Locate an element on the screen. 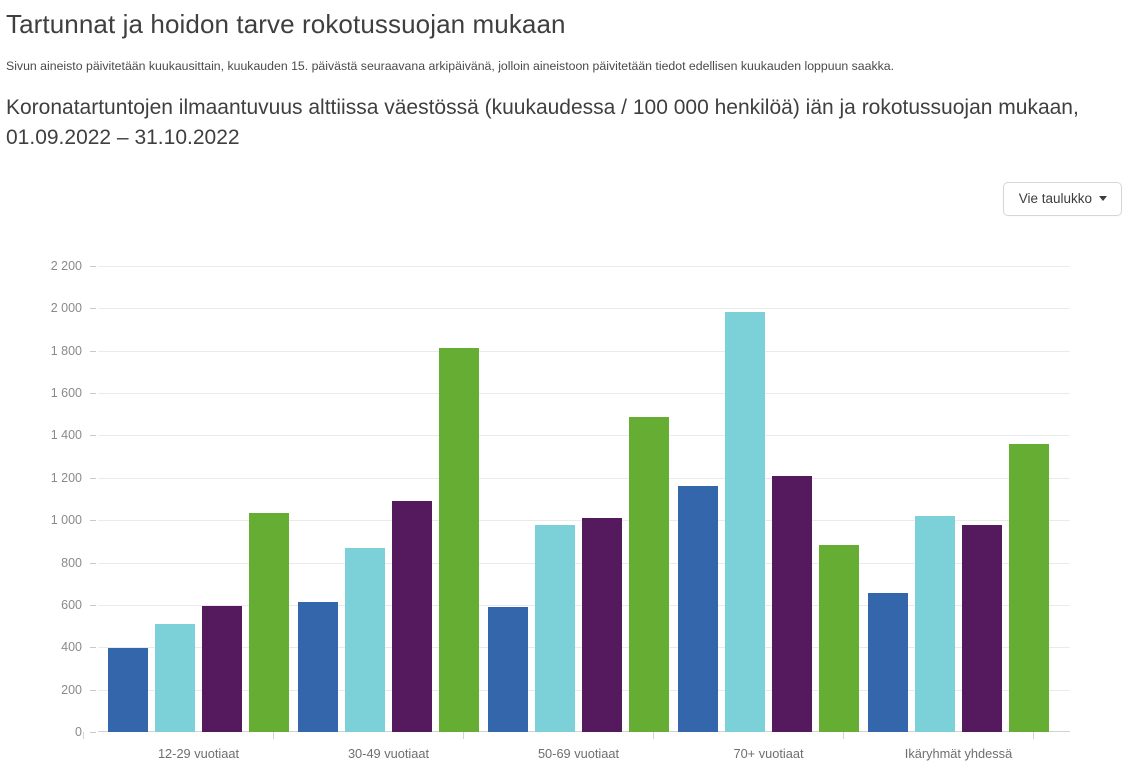 The image size is (1132, 777). y-axis-tick-label: 800 is located at coordinates (71, 562).